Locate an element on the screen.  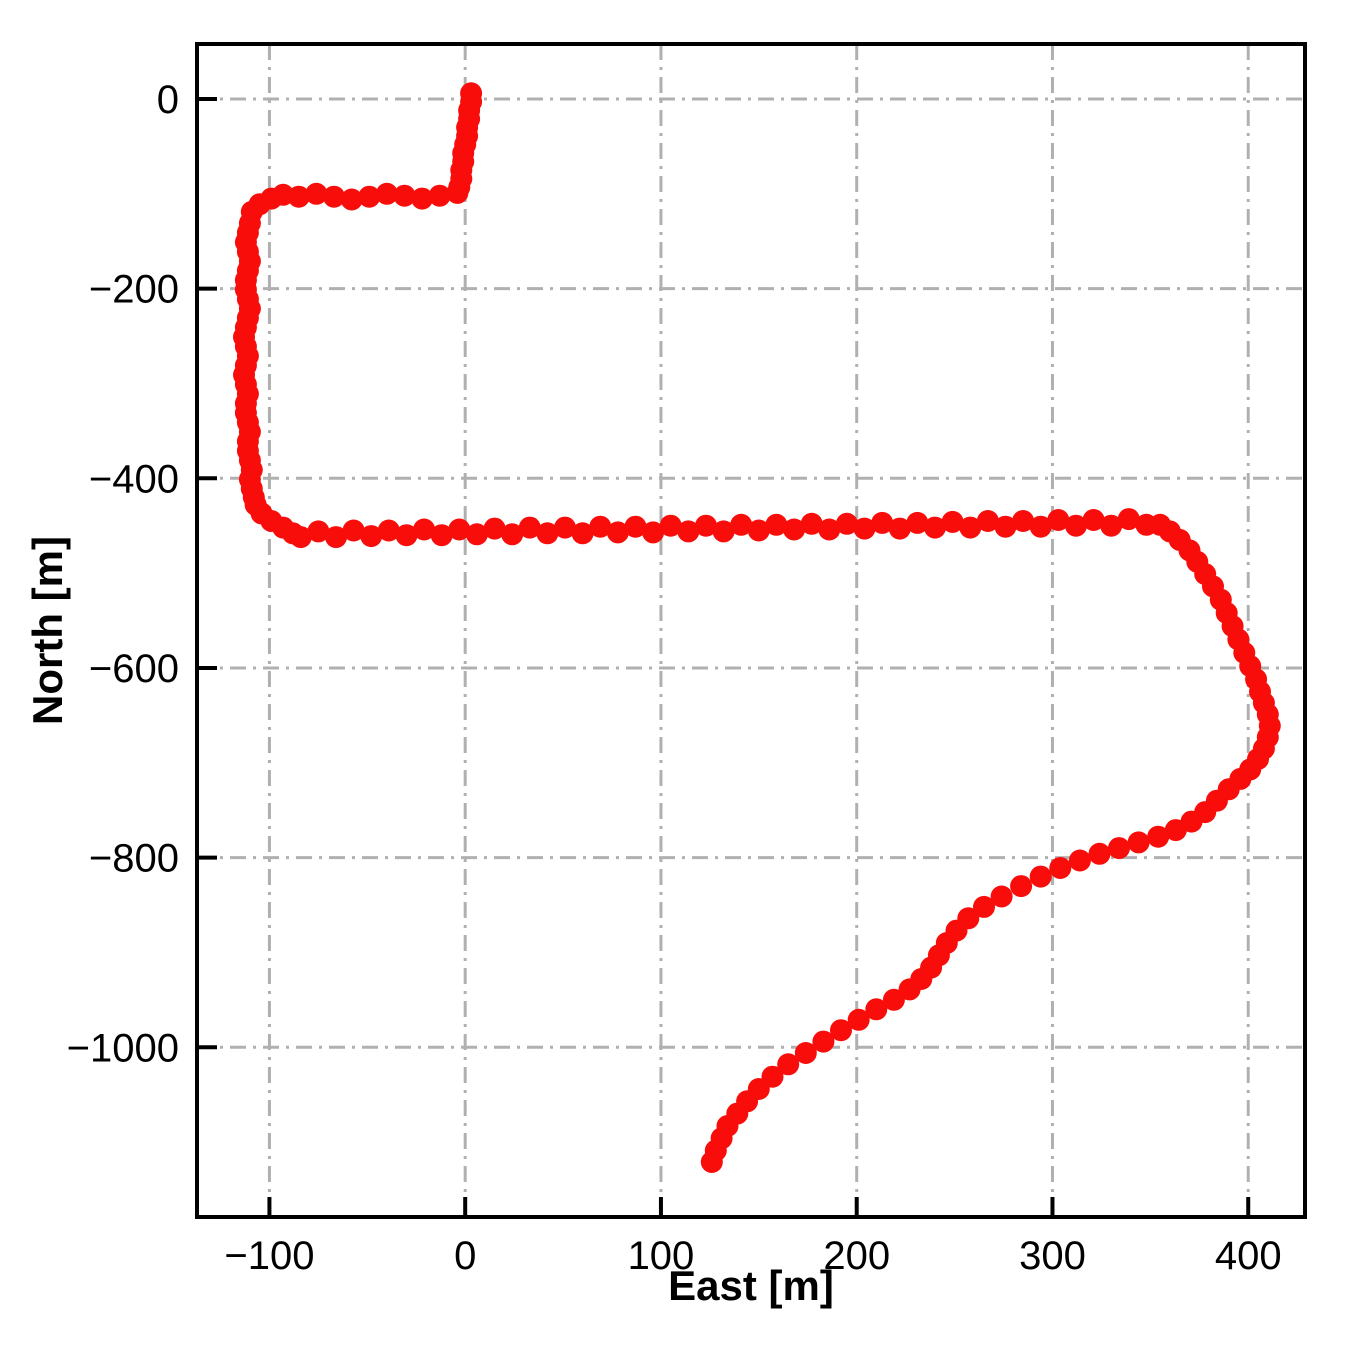
x-tick-label: −100 is located at coordinates (269, 1256).